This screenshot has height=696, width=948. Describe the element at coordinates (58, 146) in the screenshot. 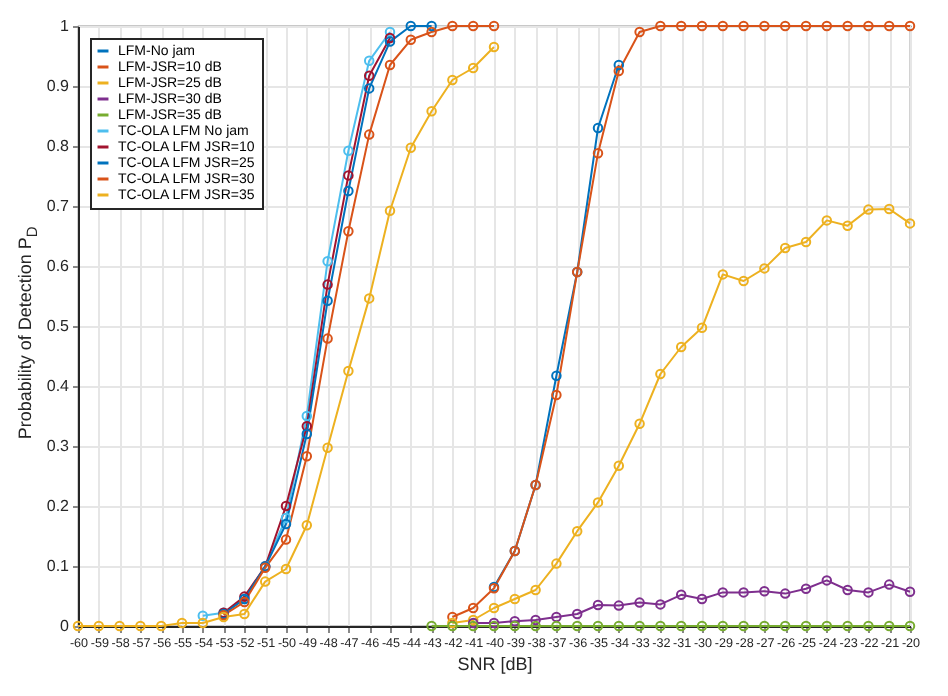

I see `y-tick-label: 0.8` at that location.